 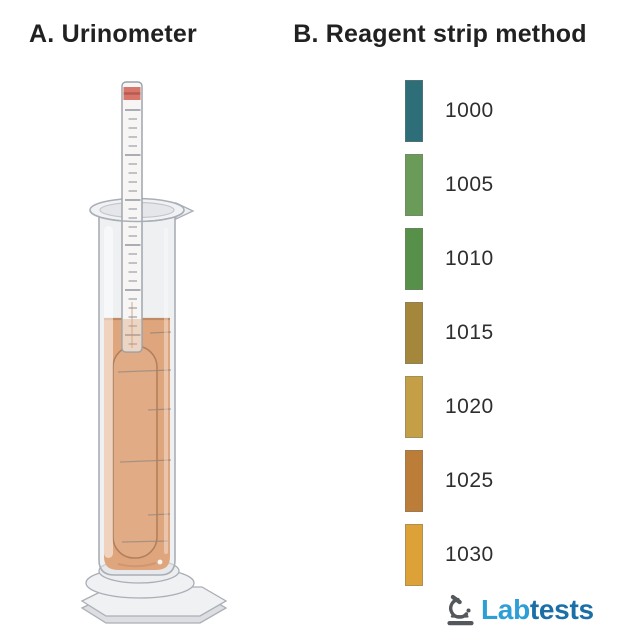 I want to click on reagent-row-1030: 1030, so click(x=449, y=555).